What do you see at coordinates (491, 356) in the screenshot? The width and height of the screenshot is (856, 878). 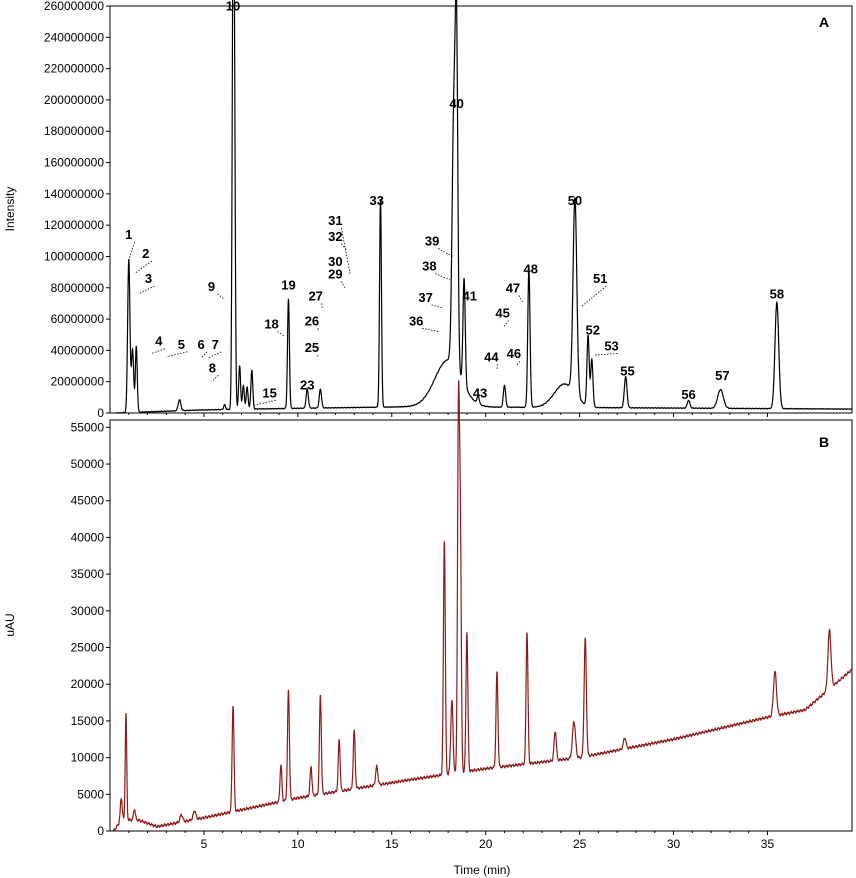 I see `peak-label: 44` at bounding box center [491, 356].